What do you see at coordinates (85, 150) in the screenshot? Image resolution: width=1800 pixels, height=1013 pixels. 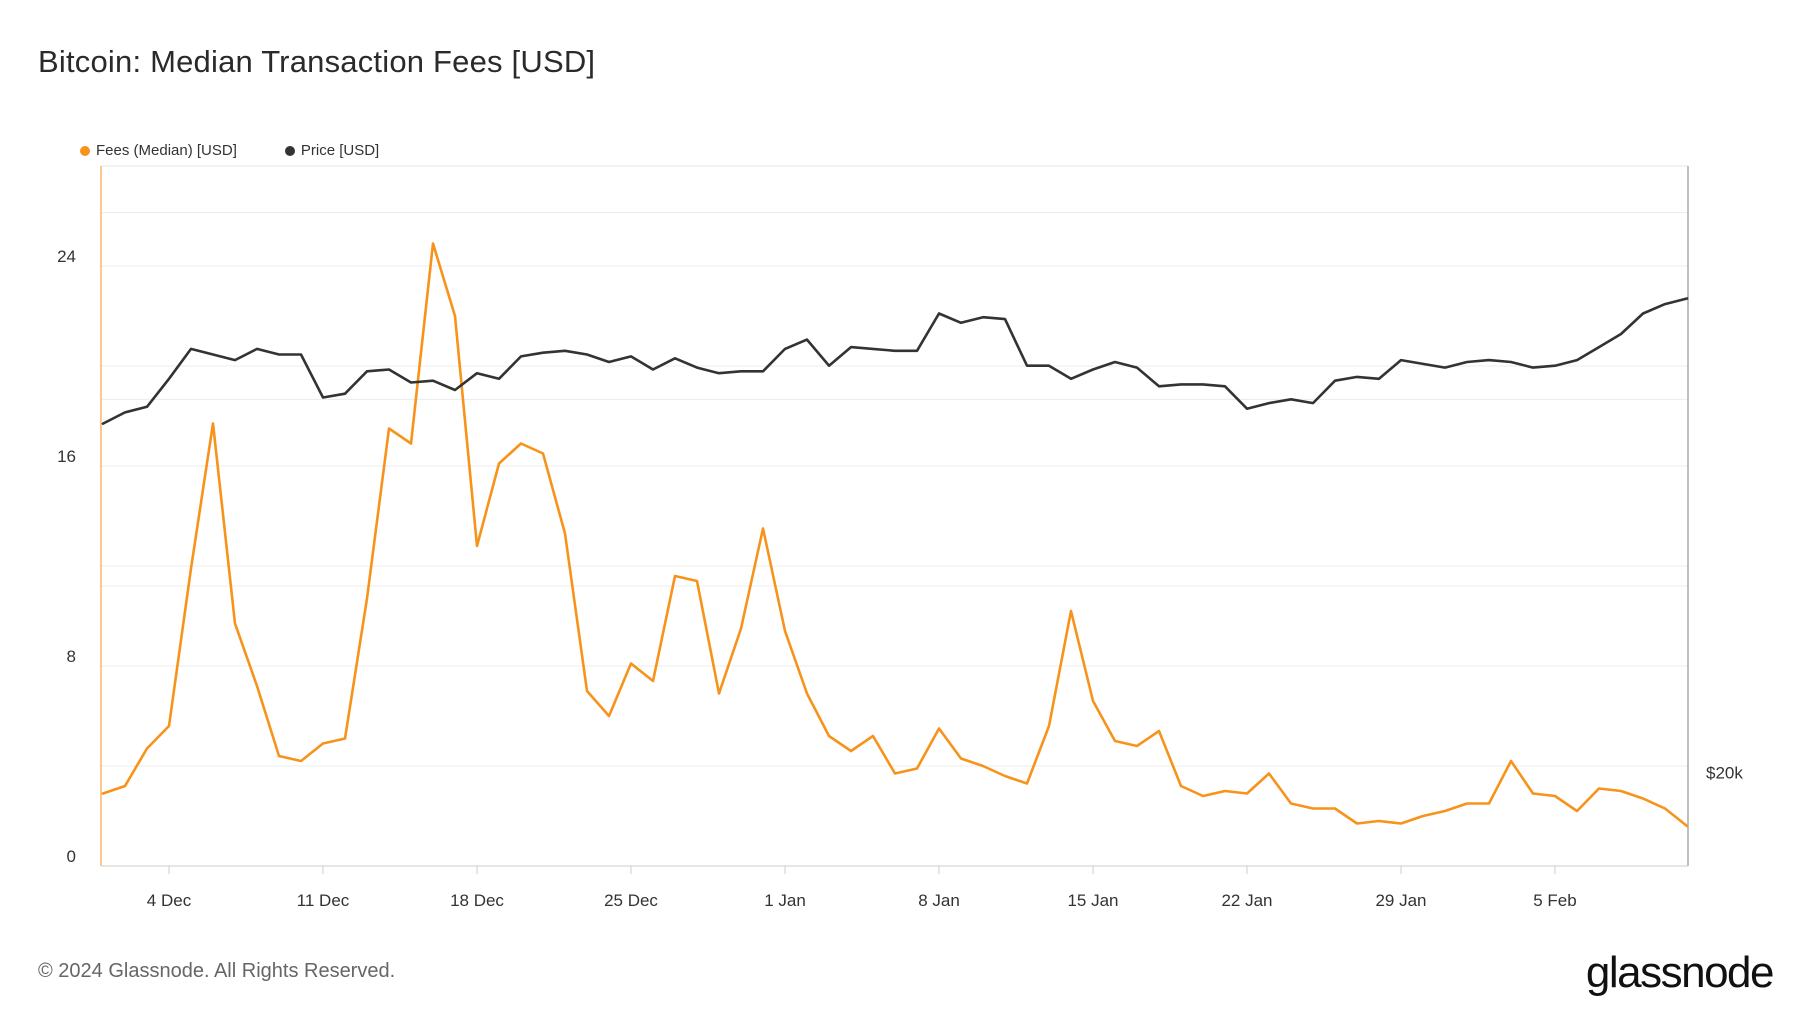 I see `legend-dot-fees-icon` at bounding box center [85, 150].